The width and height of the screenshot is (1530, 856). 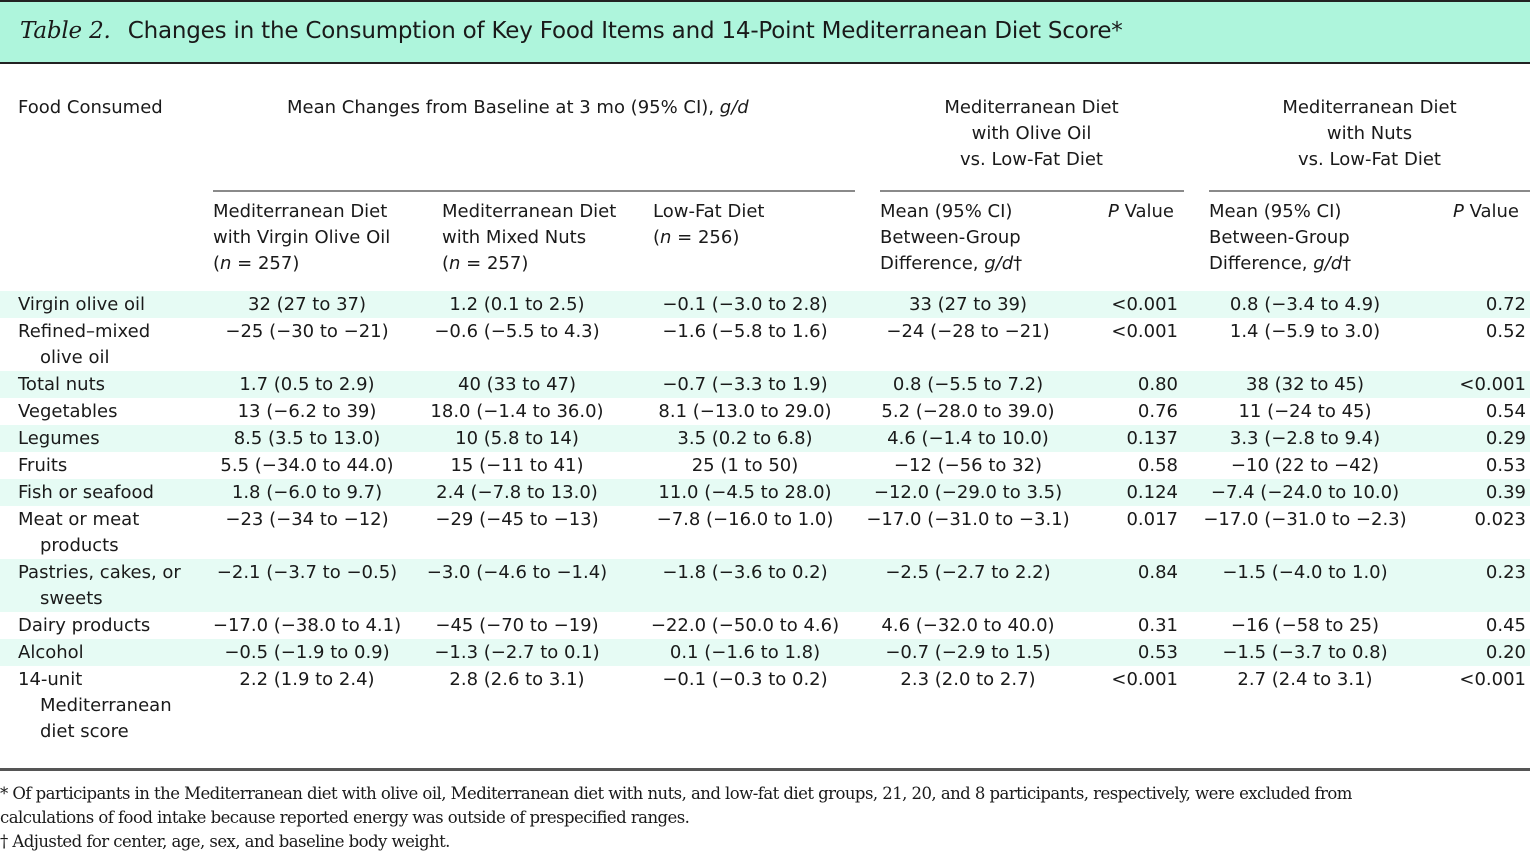 I want to click on cell-evoo: −23 (−34 to −12), so click(x=307, y=519).